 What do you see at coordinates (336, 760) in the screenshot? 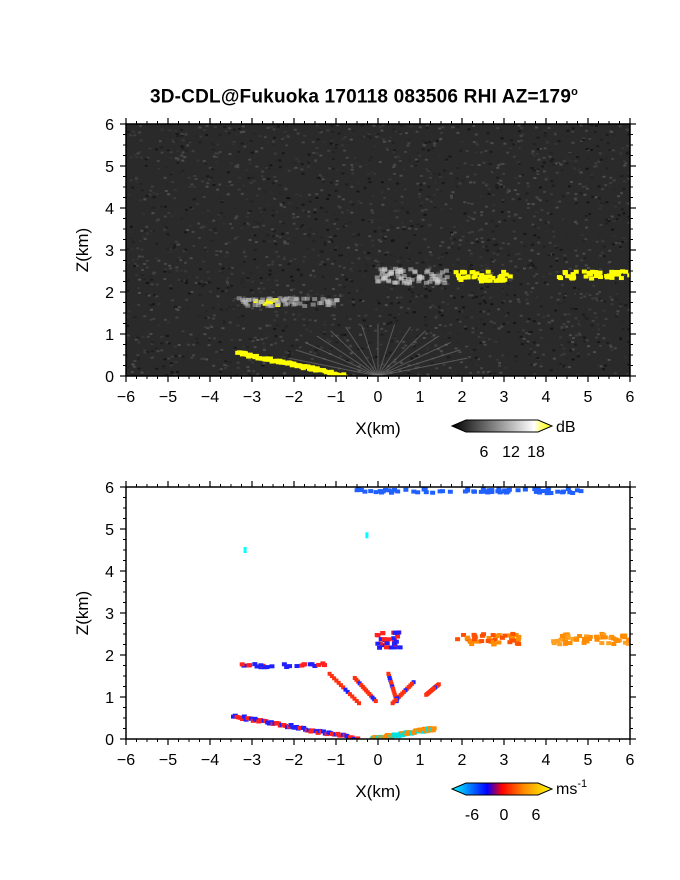
I see `x-tick-label: −1` at bounding box center [336, 760].